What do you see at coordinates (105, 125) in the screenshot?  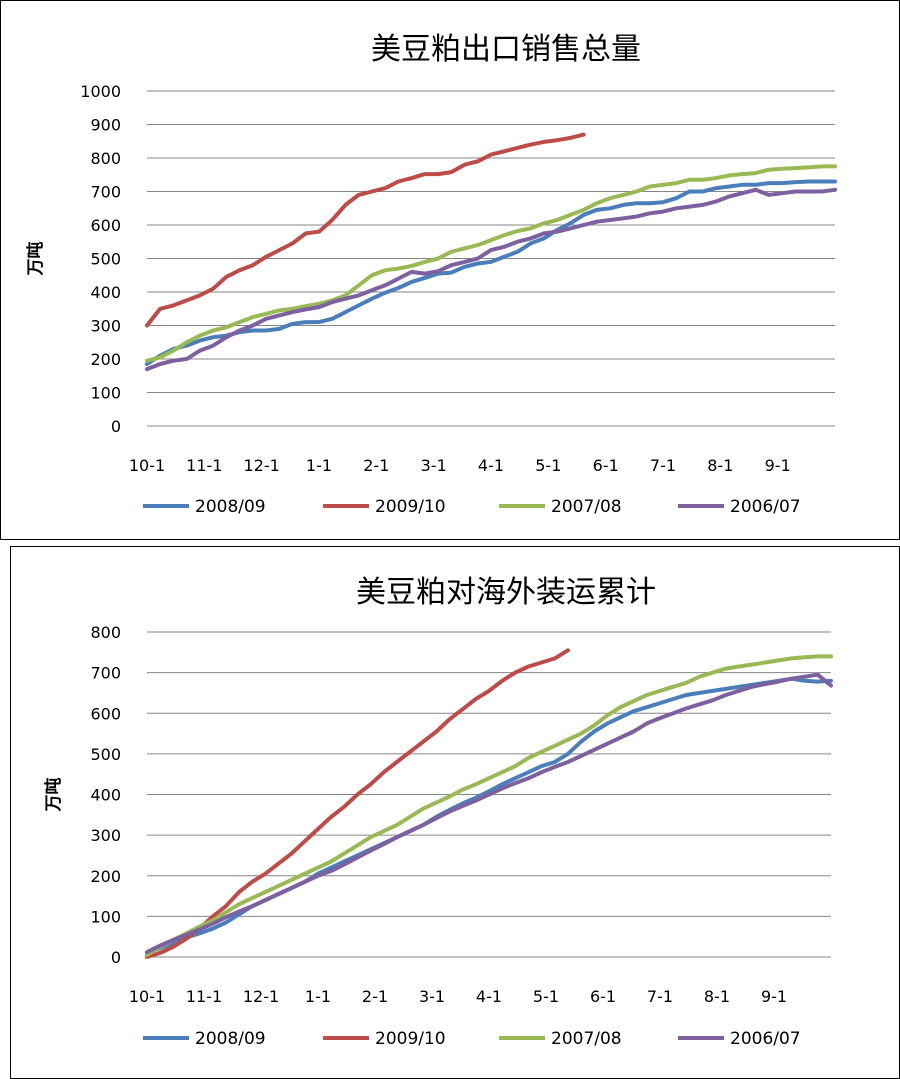 I see `y-tick-label: 900` at bounding box center [105, 125].